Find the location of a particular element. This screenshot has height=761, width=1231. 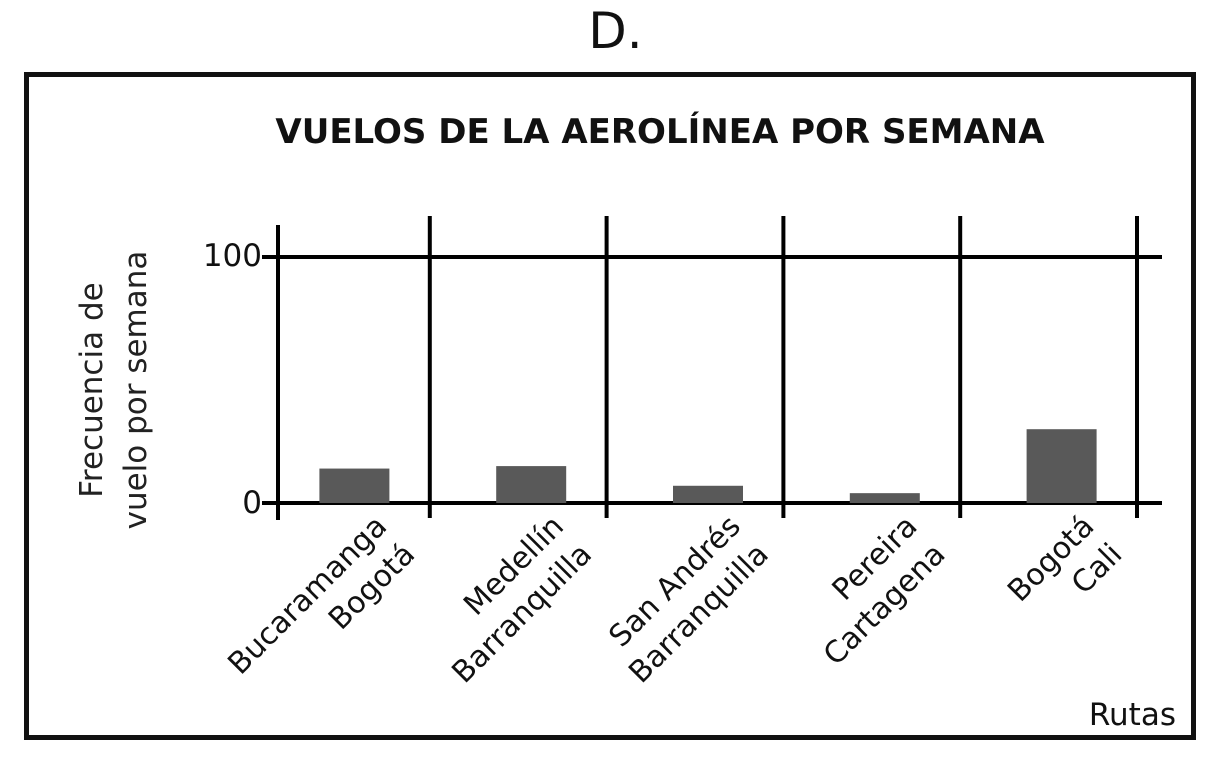

y-axis-label-line-1: Frecuencia de is located at coordinates (92, 389).